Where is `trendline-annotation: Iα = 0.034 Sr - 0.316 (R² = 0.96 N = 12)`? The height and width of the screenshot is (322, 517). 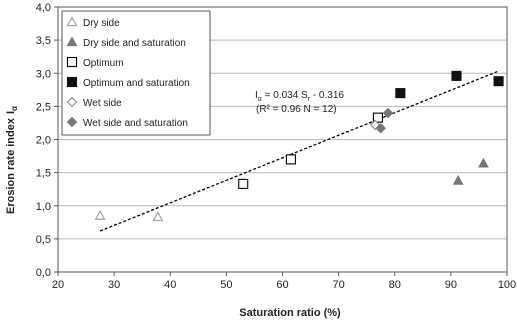 trendline-annotation: Iα = 0.034 Sr - 0.316 (R² = 0.96 N = 12) is located at coordinates (299, 102).